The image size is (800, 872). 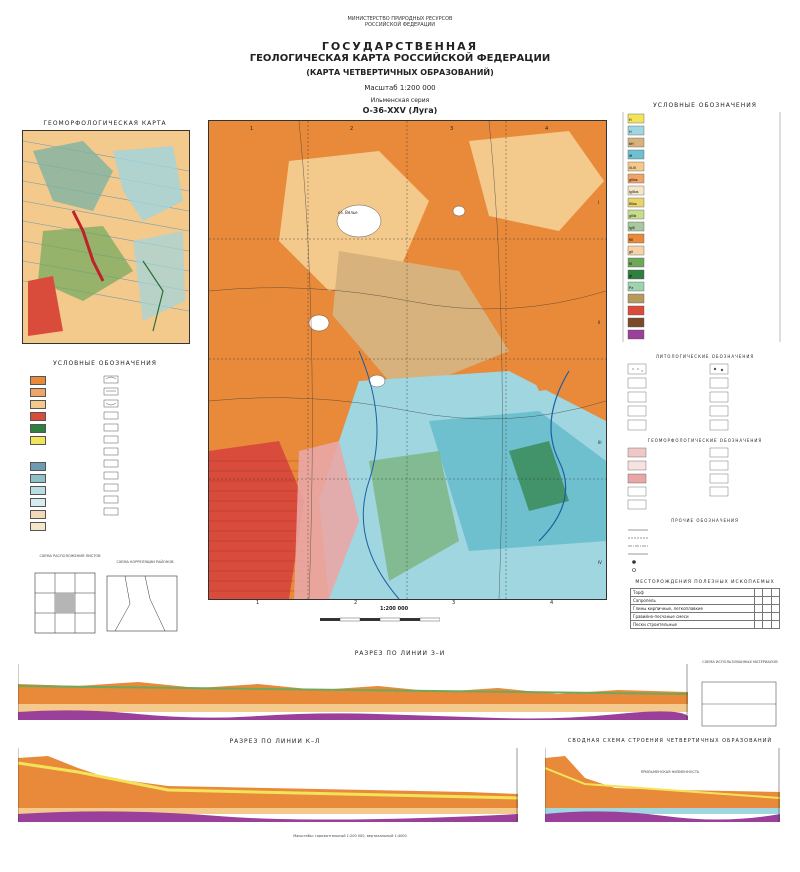 What do you see at coordinates (454, 603) in the screenshot?
I see `grid-bottom-3: 3` at bounding box center [454, 603].